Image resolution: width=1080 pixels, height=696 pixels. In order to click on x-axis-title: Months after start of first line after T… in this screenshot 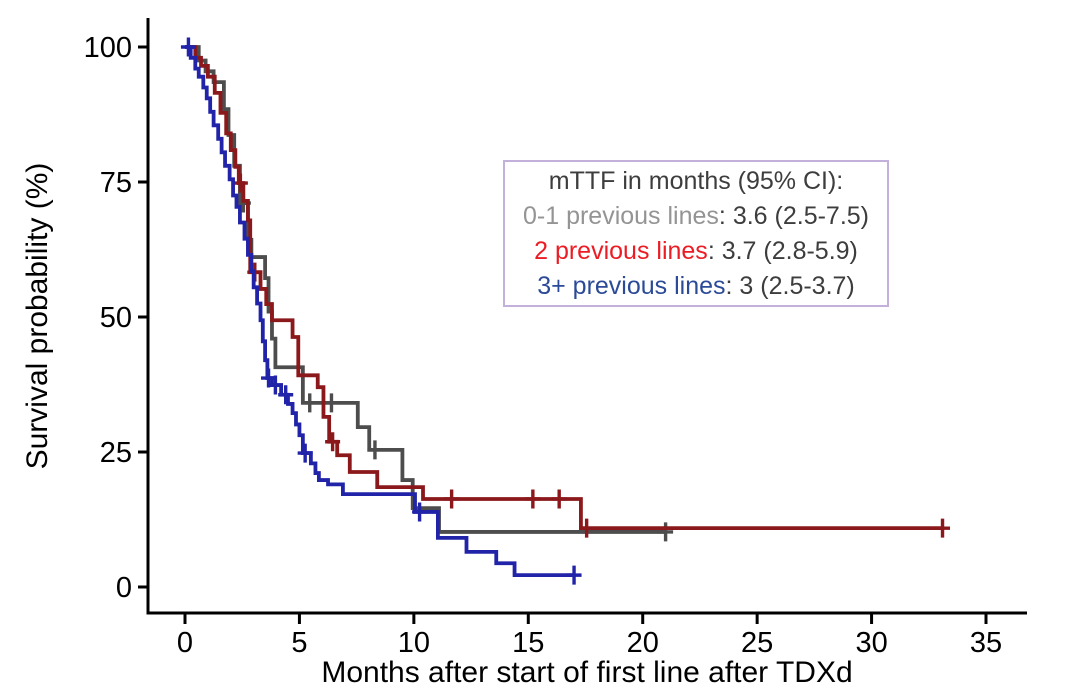, I will do `click(587, 672)`.